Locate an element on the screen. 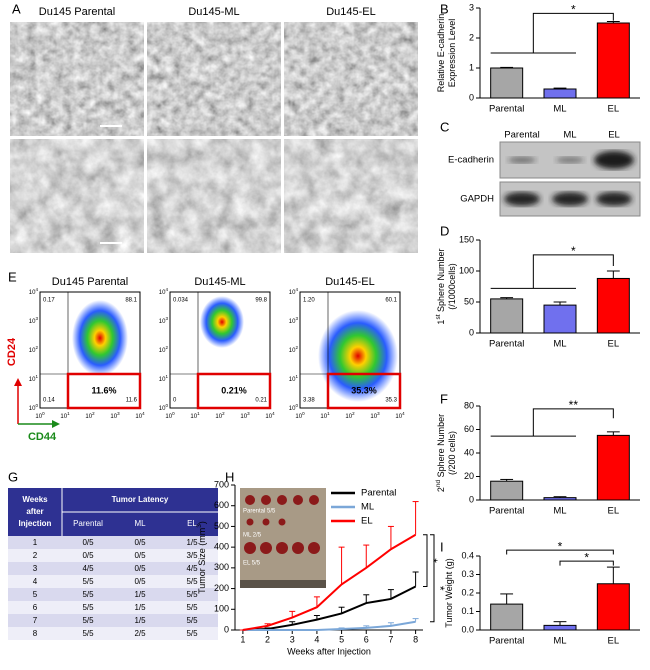  flow-x-tick-label: 10¹ is located at coordinates (65, 415).